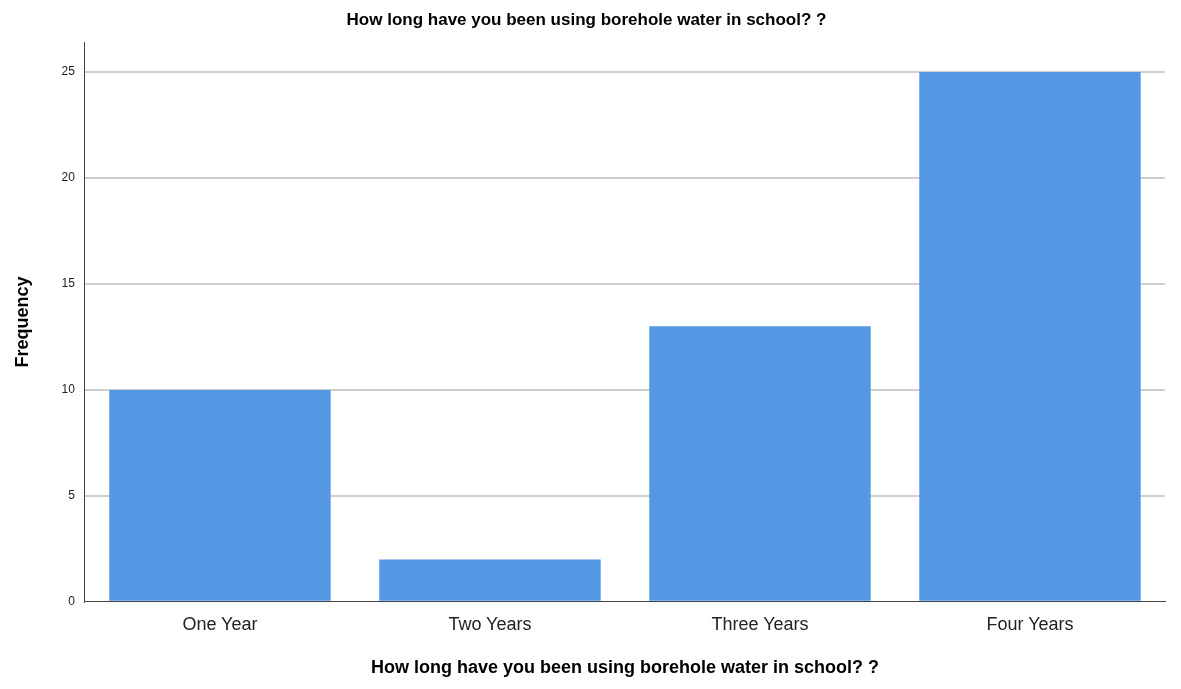 The image size is (1181, 689). Describe the element at coordinates (21, 322) in the screenshot. I see `y-axis-title: Frequency` at that location.